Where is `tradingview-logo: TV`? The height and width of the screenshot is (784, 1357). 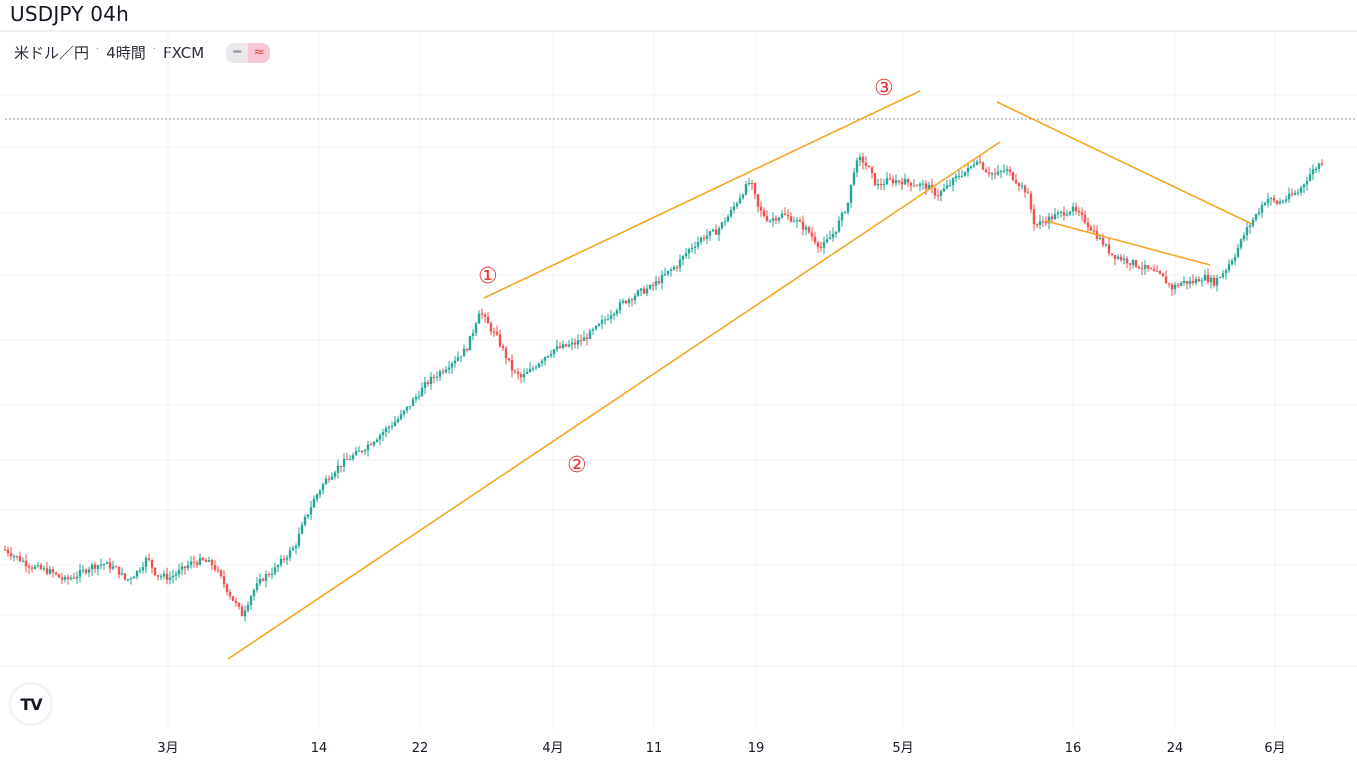
tradingview-logo: TV is located at coordinates (31, 704).